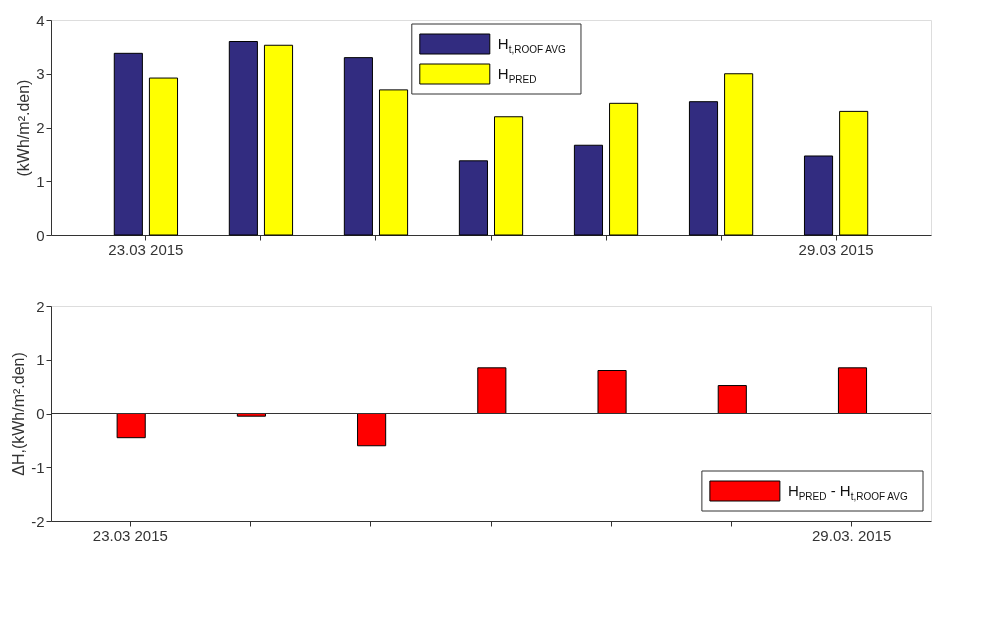 The height and width of the screenshot is (625, 1005). I want to click on y-axis-title: ΔH,(kWh/m².den), so click(19, 414).